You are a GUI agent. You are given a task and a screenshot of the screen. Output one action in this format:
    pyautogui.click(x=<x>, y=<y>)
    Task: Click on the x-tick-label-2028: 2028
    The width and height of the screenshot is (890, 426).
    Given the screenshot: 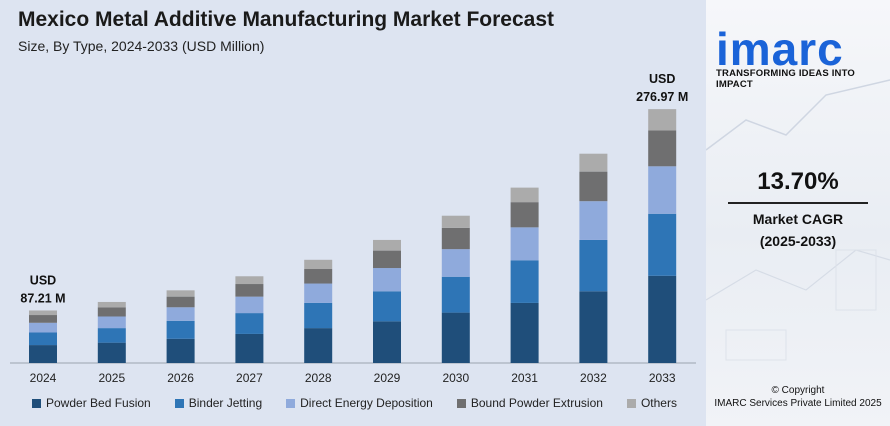 What is the action you would take?
    pyautogui.click(x=318, y=378)
    